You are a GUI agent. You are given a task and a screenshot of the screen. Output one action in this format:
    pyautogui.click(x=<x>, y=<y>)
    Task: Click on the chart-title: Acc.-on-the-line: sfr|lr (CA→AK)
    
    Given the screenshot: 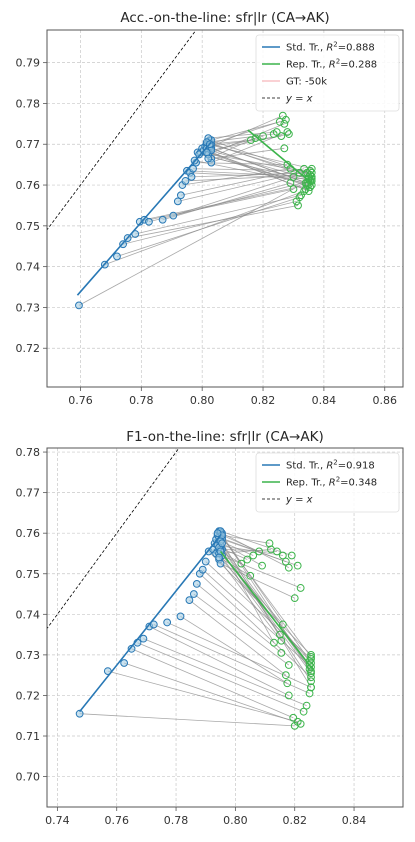 What is the action you would take?
    pyautogui.click(x=224, y=18)
    